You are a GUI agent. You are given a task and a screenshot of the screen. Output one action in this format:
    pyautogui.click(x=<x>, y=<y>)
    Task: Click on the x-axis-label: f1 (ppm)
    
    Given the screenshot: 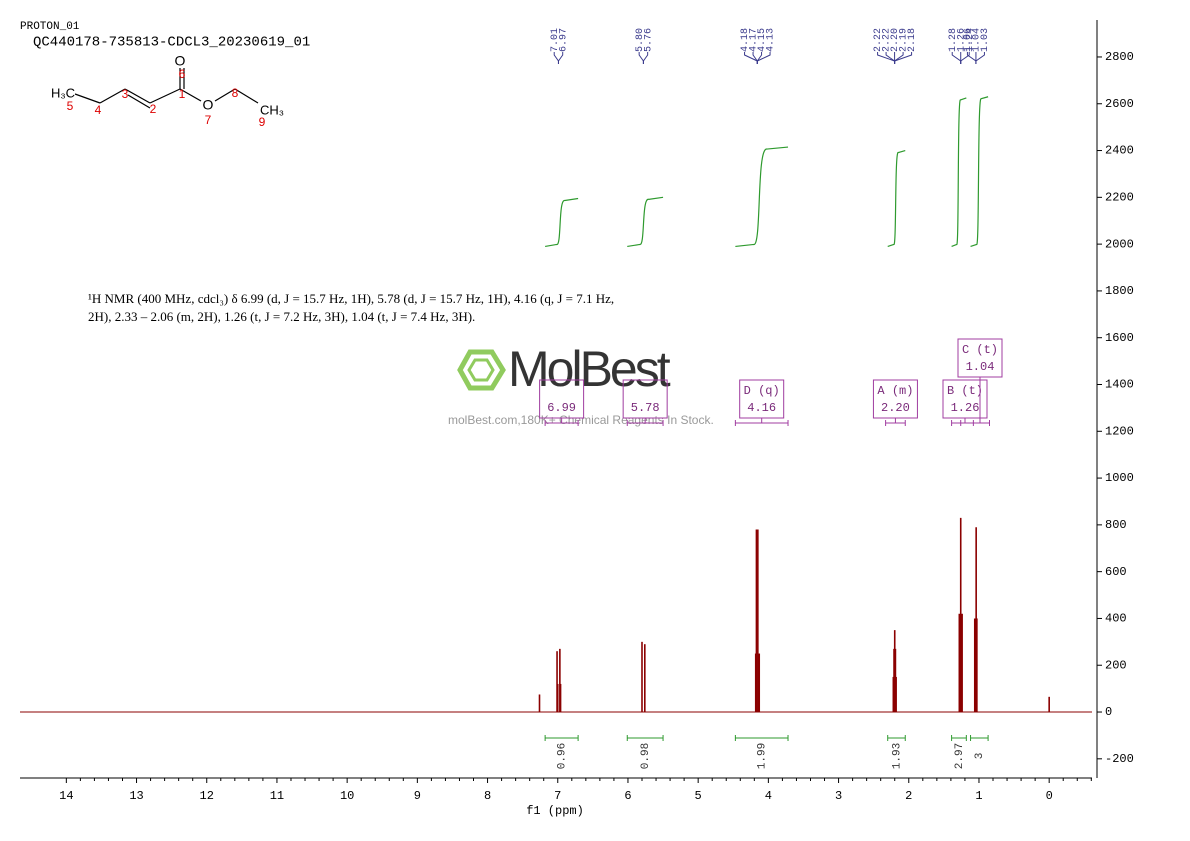 What is the action you would take?
    pyautogui.click(x=555, y=811)
    